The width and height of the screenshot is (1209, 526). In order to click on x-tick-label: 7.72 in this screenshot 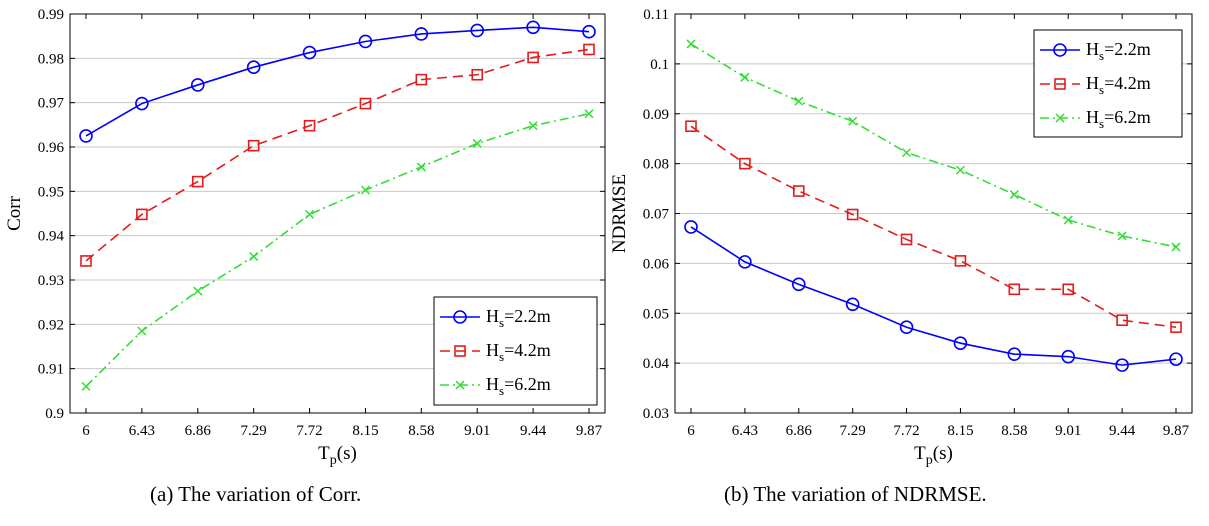, I will do `click(906, 431)`.